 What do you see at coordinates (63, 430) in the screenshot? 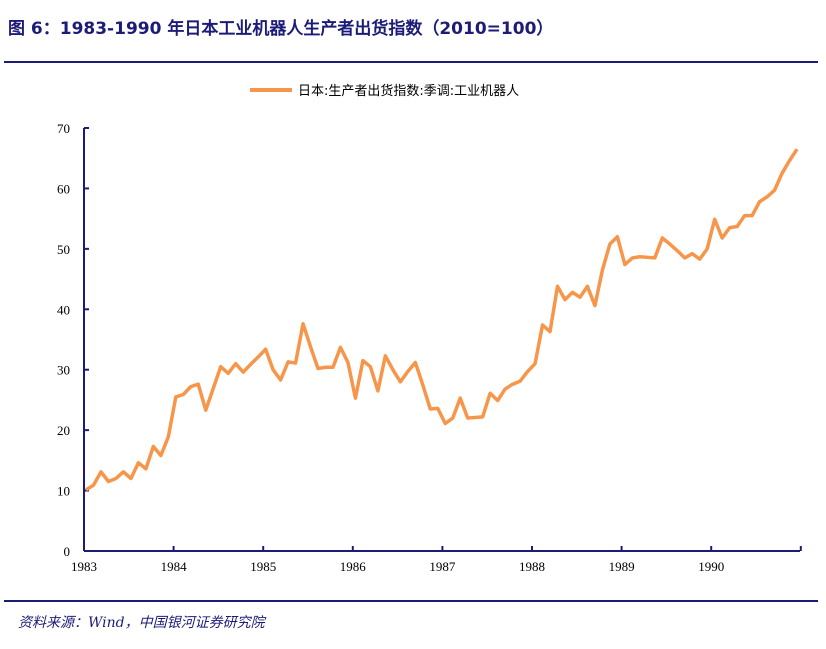
I see `y-tick-label: 20` at bounding box center [63, 430].